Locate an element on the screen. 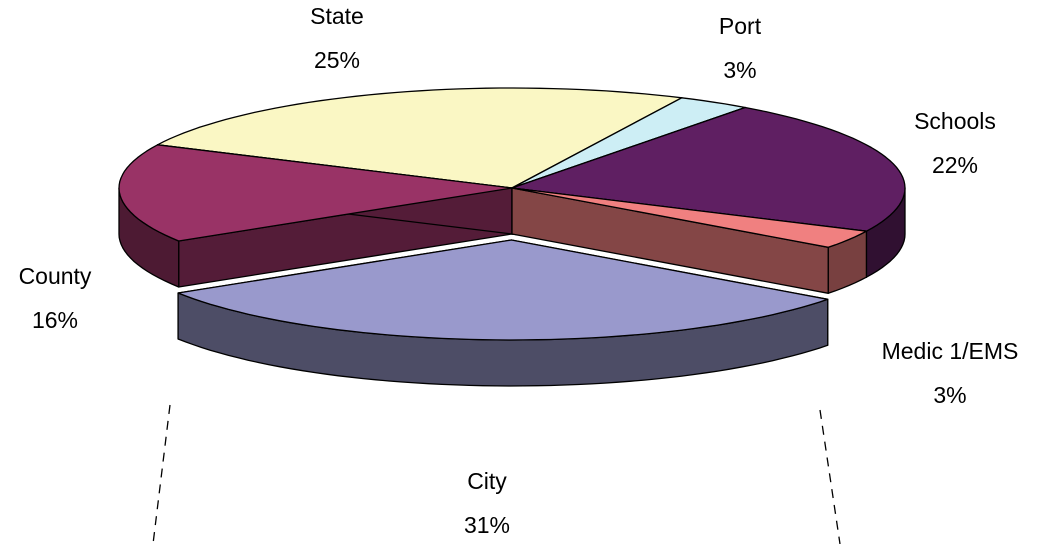  slice-label: County is located at coordinates (55, 276).